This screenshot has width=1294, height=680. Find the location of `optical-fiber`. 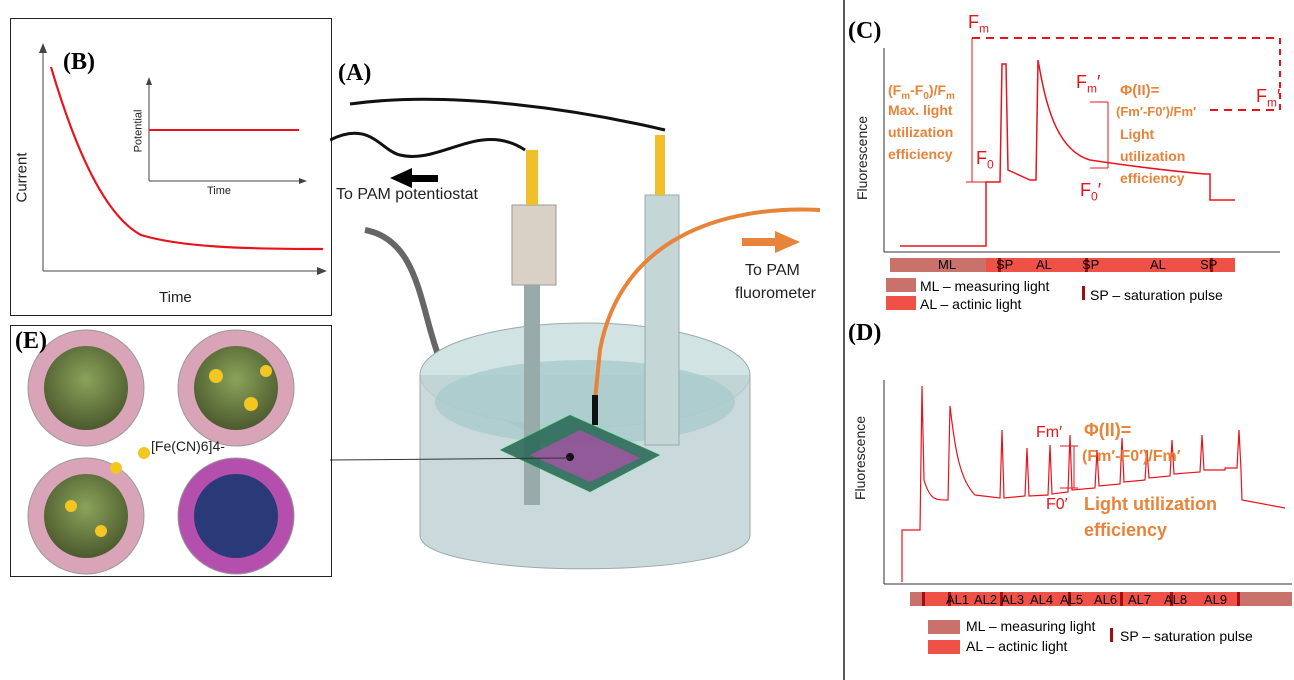

optical-fiber is located at coordinates (707, 304).